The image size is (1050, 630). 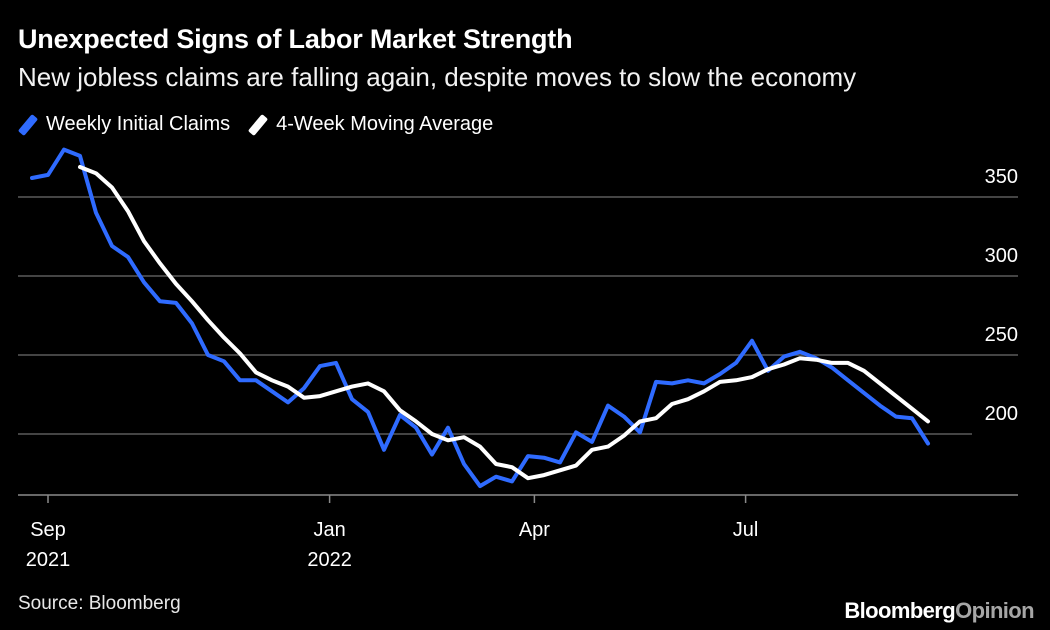 I want to click on brand-logo: BloombergOpinion, so click(x=939, y=611).